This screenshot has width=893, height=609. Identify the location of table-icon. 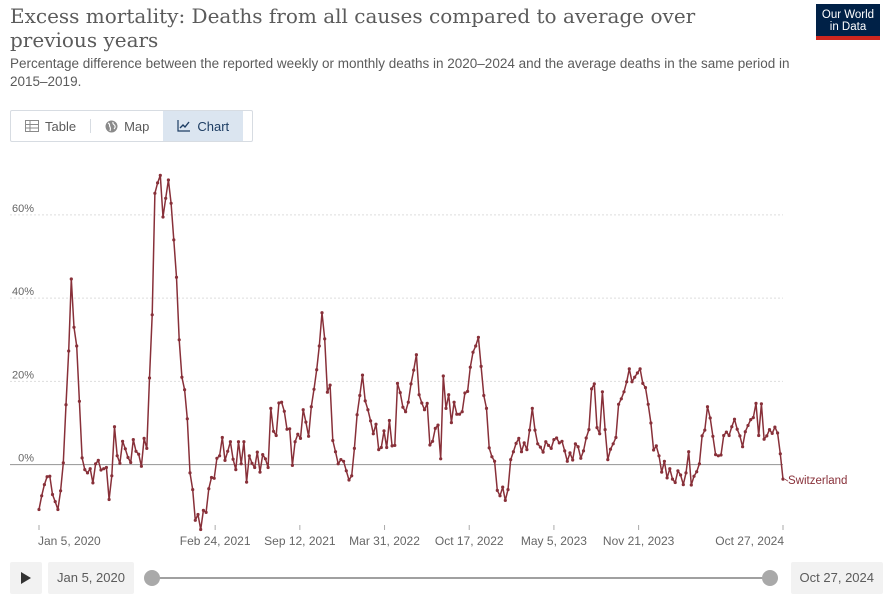
(32, 126).